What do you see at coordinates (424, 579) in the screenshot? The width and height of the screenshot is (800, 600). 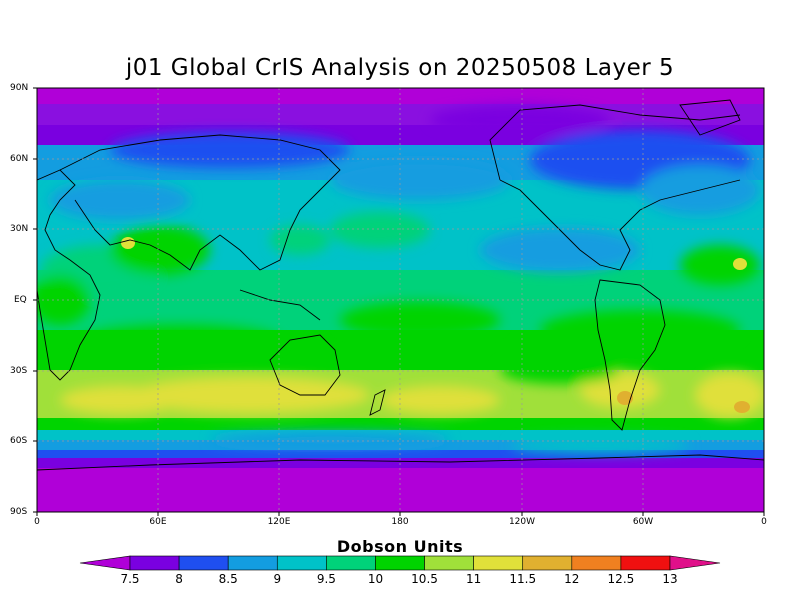 I see `colorbar-tick-label: 10.5` at bounding box center [424, 579].